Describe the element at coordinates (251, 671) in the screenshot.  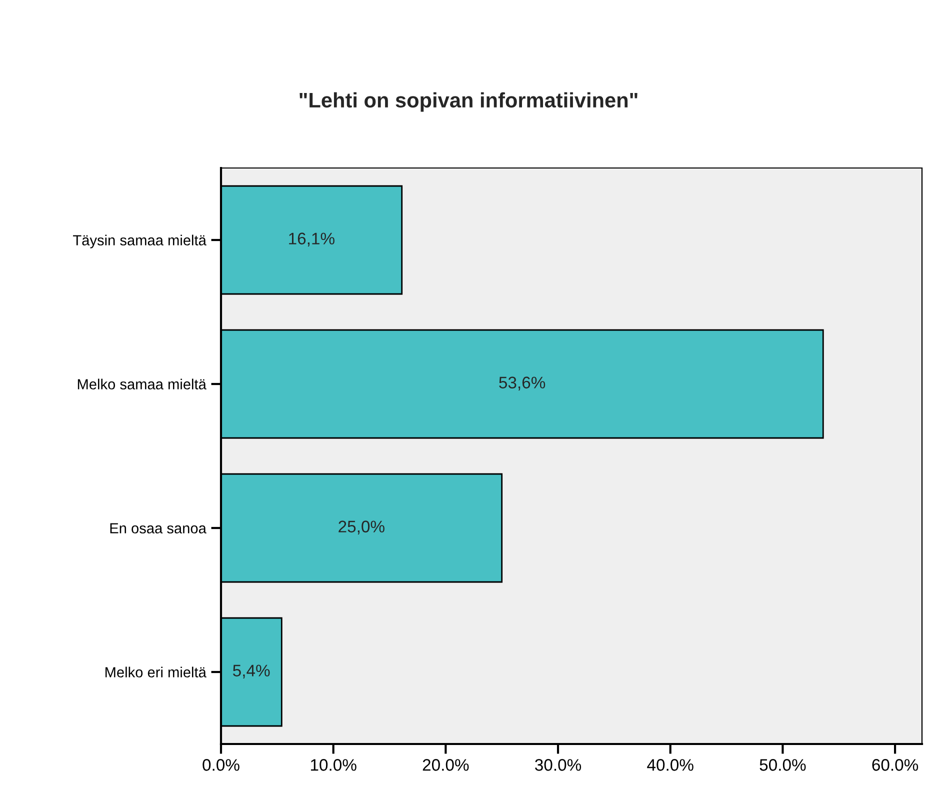
I see `data-label: 5,4%` at that location.